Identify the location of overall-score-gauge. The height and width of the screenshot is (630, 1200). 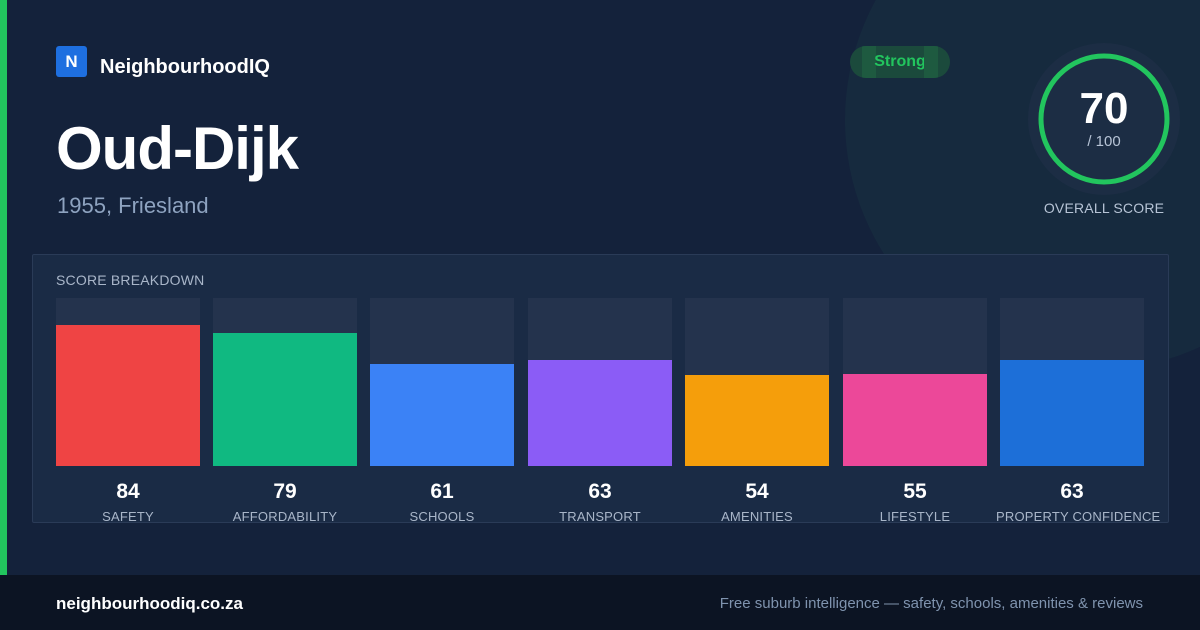
(1104, 119).